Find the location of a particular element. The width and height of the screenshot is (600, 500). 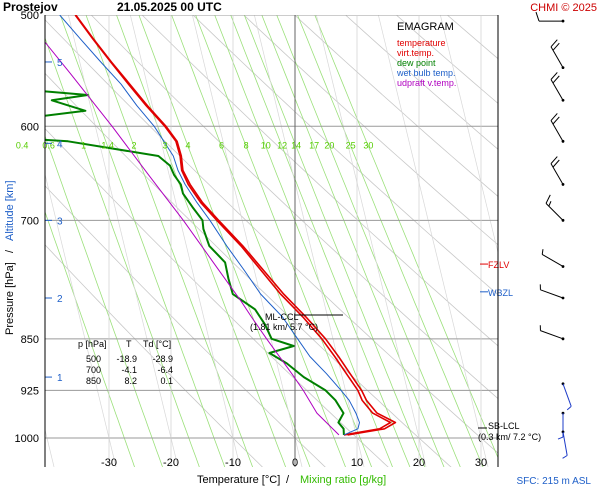

surface-altitude-label: SFC: 215 m ASL is located at coordinates (554, 481).